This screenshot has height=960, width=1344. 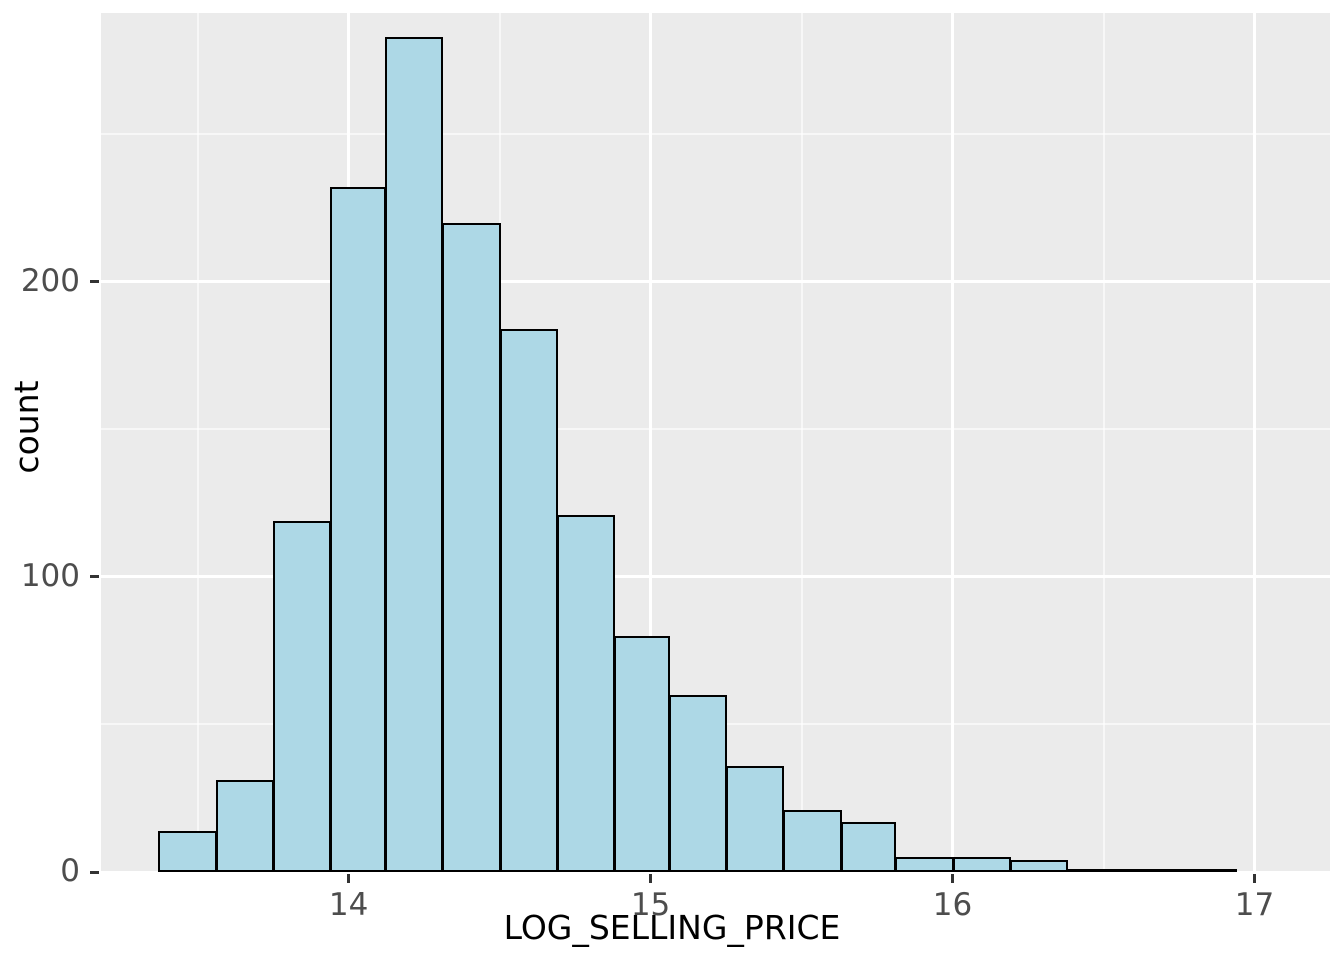 What do you see at coordinates (348, 905) in the screenshot?
I see `x-axis-tick-label: 14` at bounding box center [348, 905].